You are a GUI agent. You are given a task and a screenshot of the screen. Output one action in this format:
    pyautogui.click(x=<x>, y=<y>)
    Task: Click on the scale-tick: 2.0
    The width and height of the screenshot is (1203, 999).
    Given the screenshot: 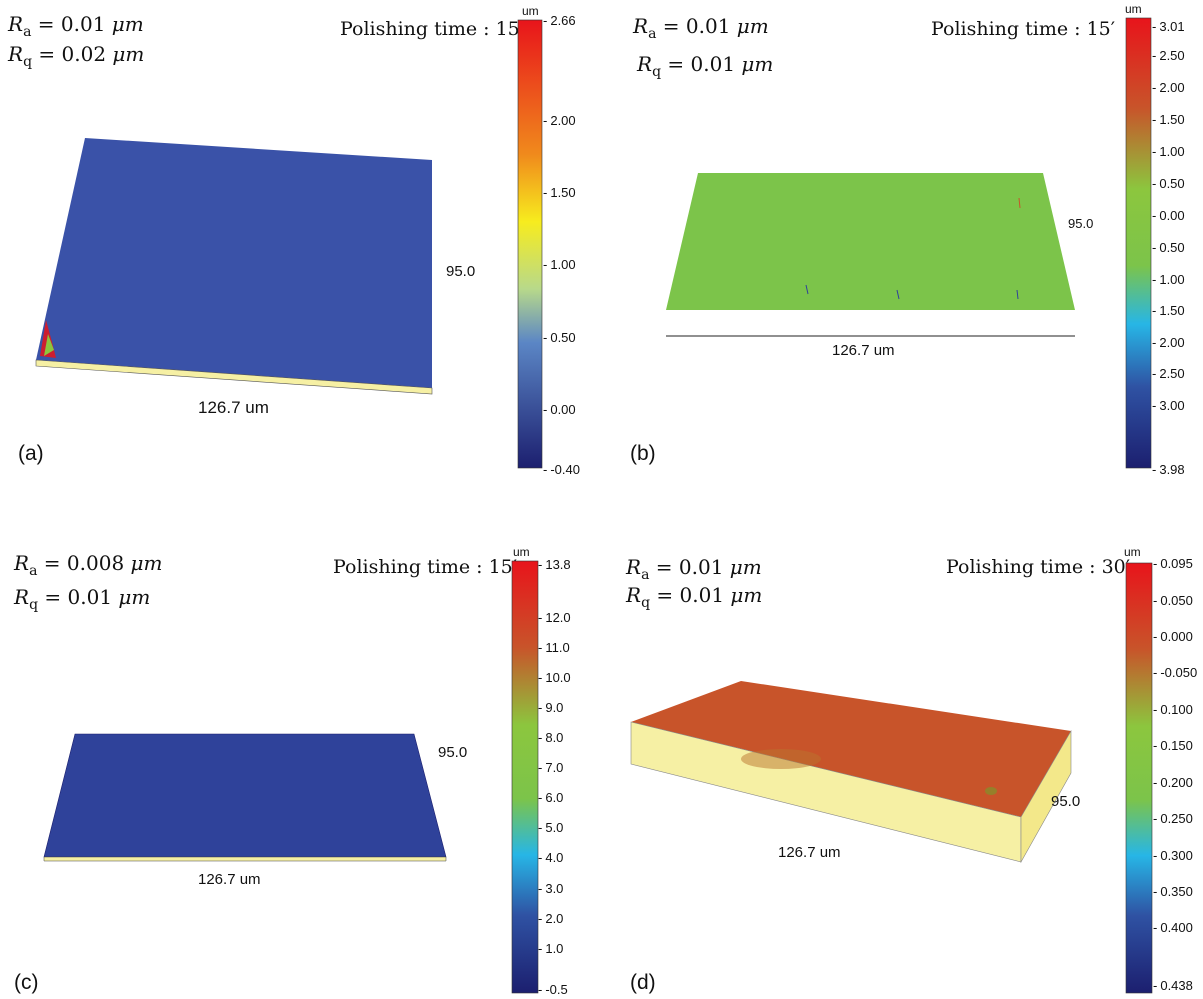 What is the action you would take?
    pyautogui.click(x=550, y=918)
    